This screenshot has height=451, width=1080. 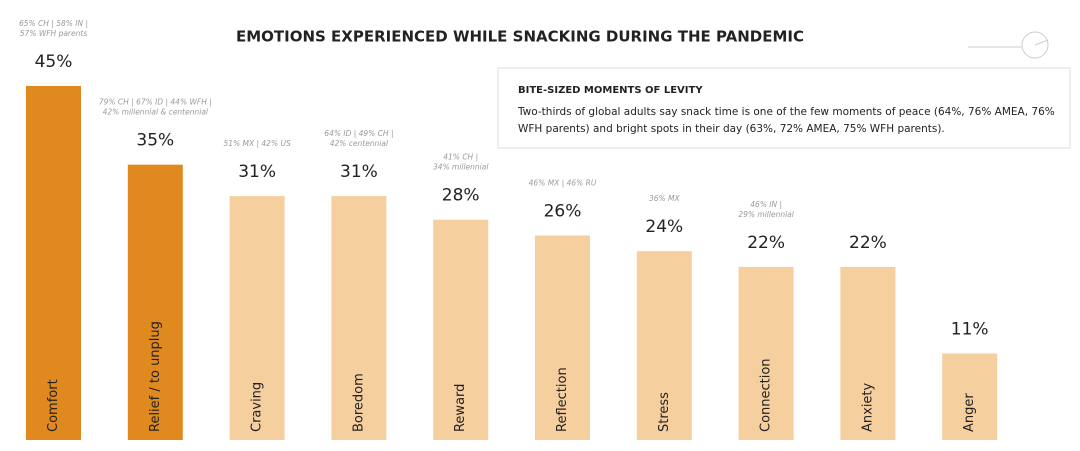 What do you see at coordinates (359, 143) in the screenshot?
I see `annotation: 42% centennial` at bounding box center [359, 143].